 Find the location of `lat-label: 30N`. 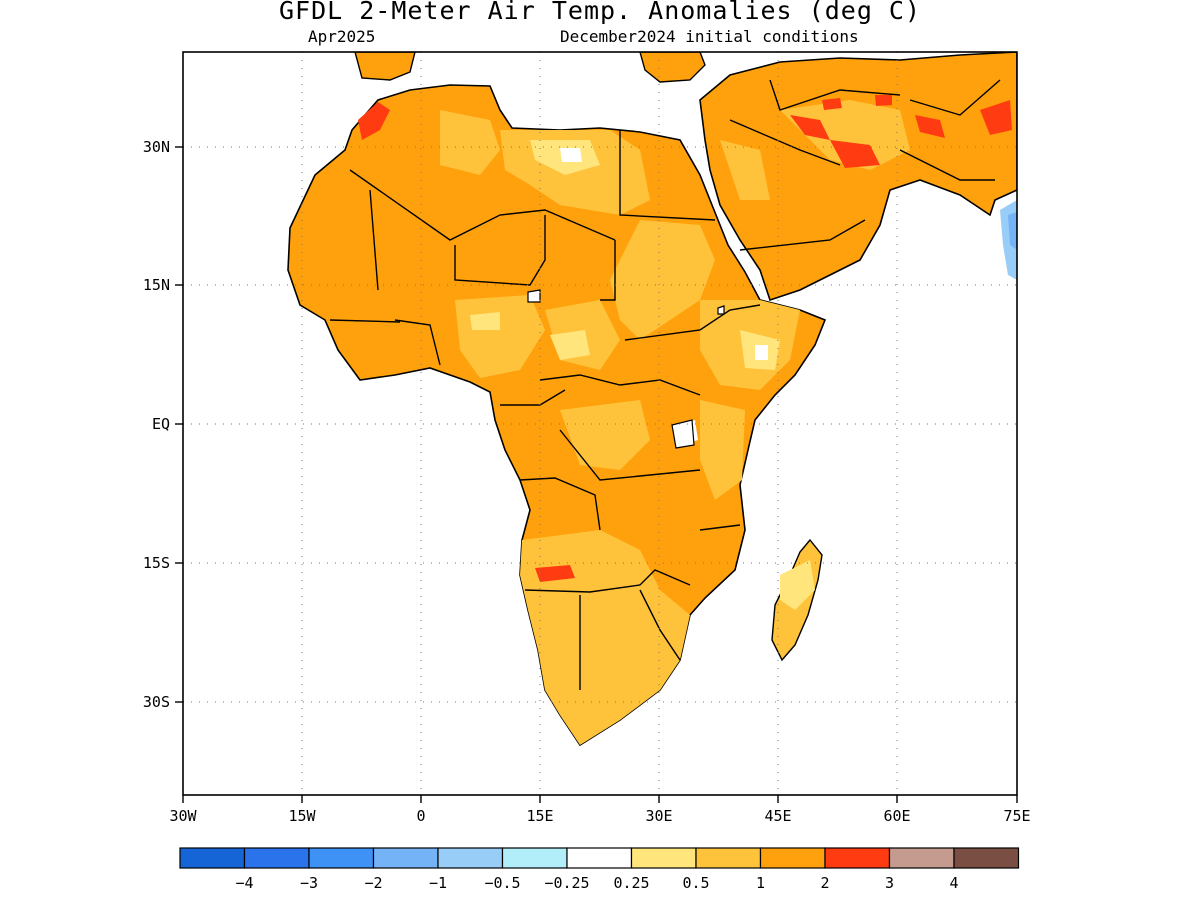

lat-label: 30N is located at coordinates (156, 147).